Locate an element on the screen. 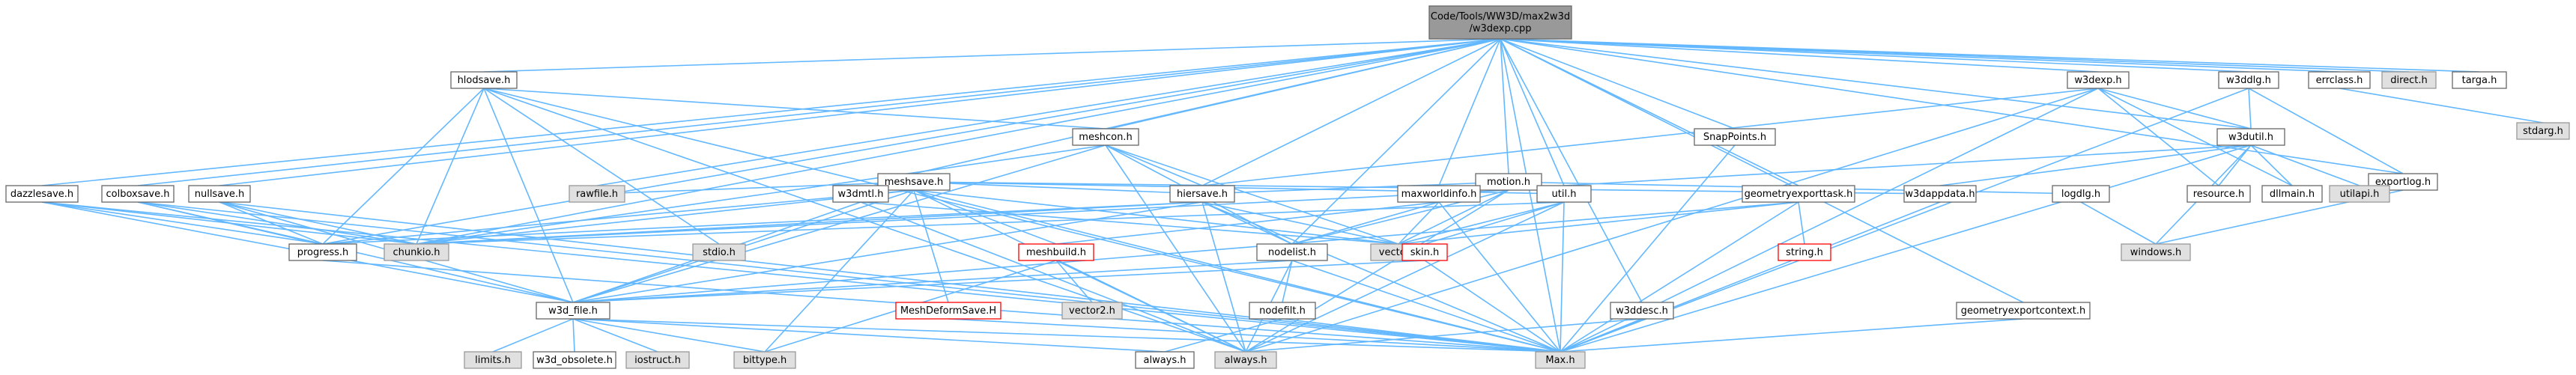 The height and width of the screenshot is (375, 2576). edge-maxworldinfo-to-max is located at coordinates (1499, 277).